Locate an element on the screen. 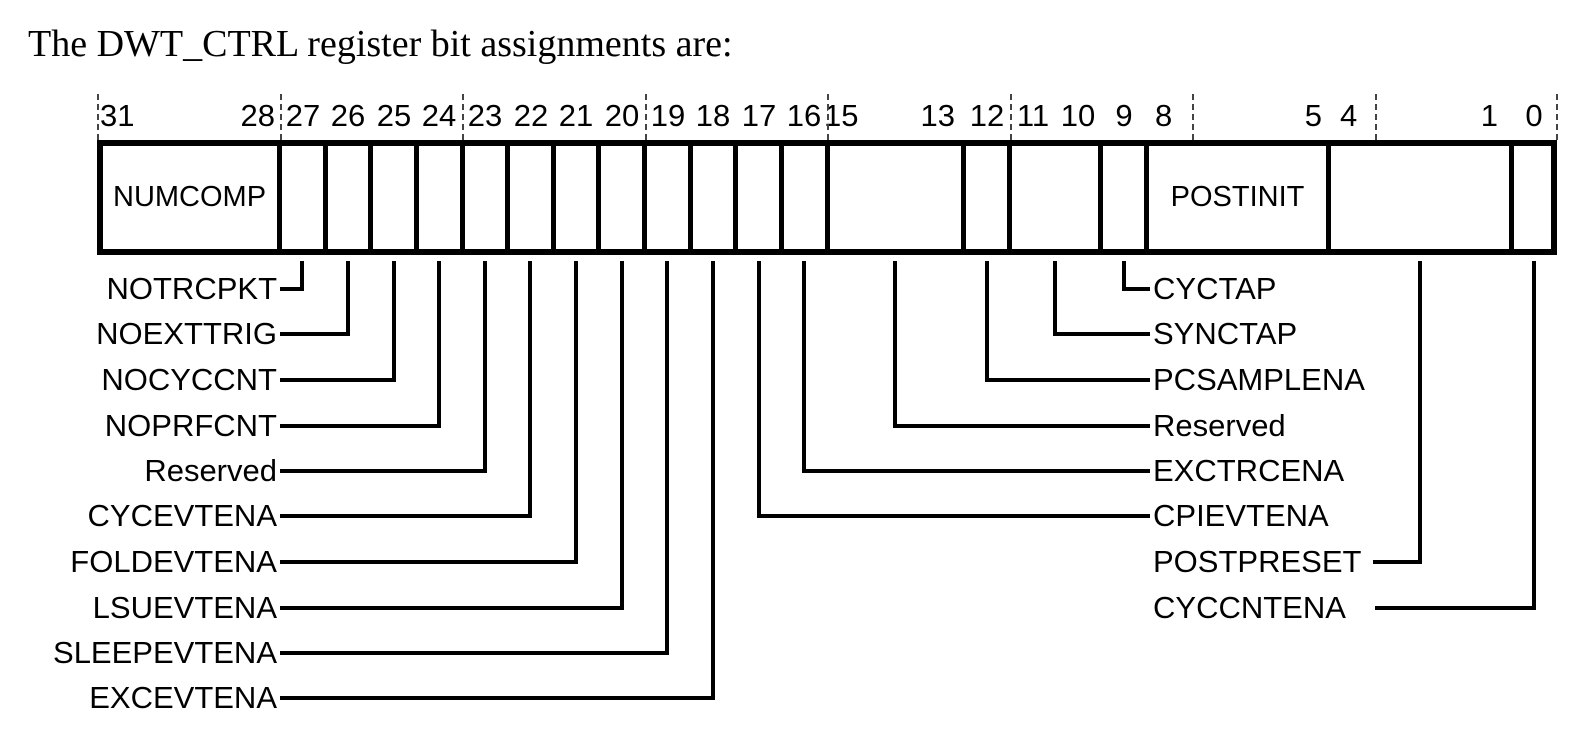  bit-number-18: 18 is located at coordinates (713, 115).